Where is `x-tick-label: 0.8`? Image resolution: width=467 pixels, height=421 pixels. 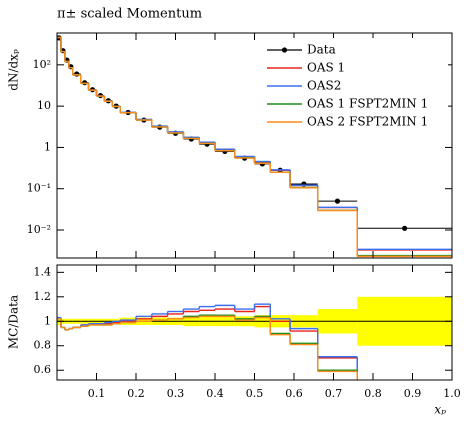
x-tick-label: 0.8 is located at coordinates (373, 393).